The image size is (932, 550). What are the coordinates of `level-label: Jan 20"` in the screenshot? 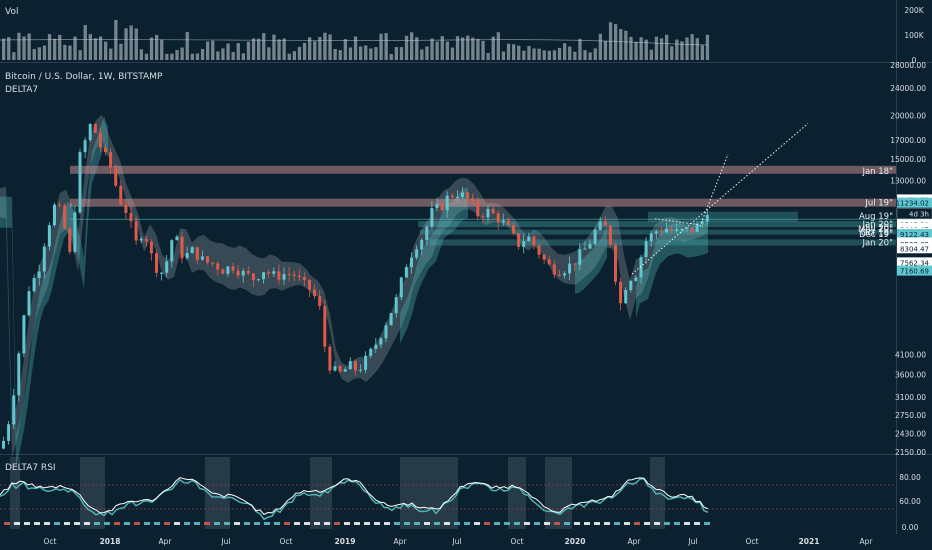 It's located at (877, 225).